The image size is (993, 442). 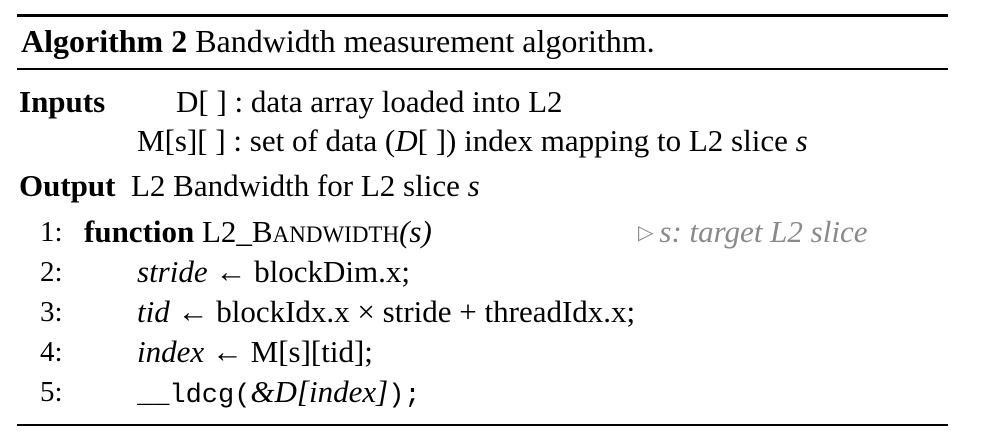 What do you see at coordinates (319, 391) in the screenshot?
I see `call-arg: &D[index]` at bounding box center [319, 391].